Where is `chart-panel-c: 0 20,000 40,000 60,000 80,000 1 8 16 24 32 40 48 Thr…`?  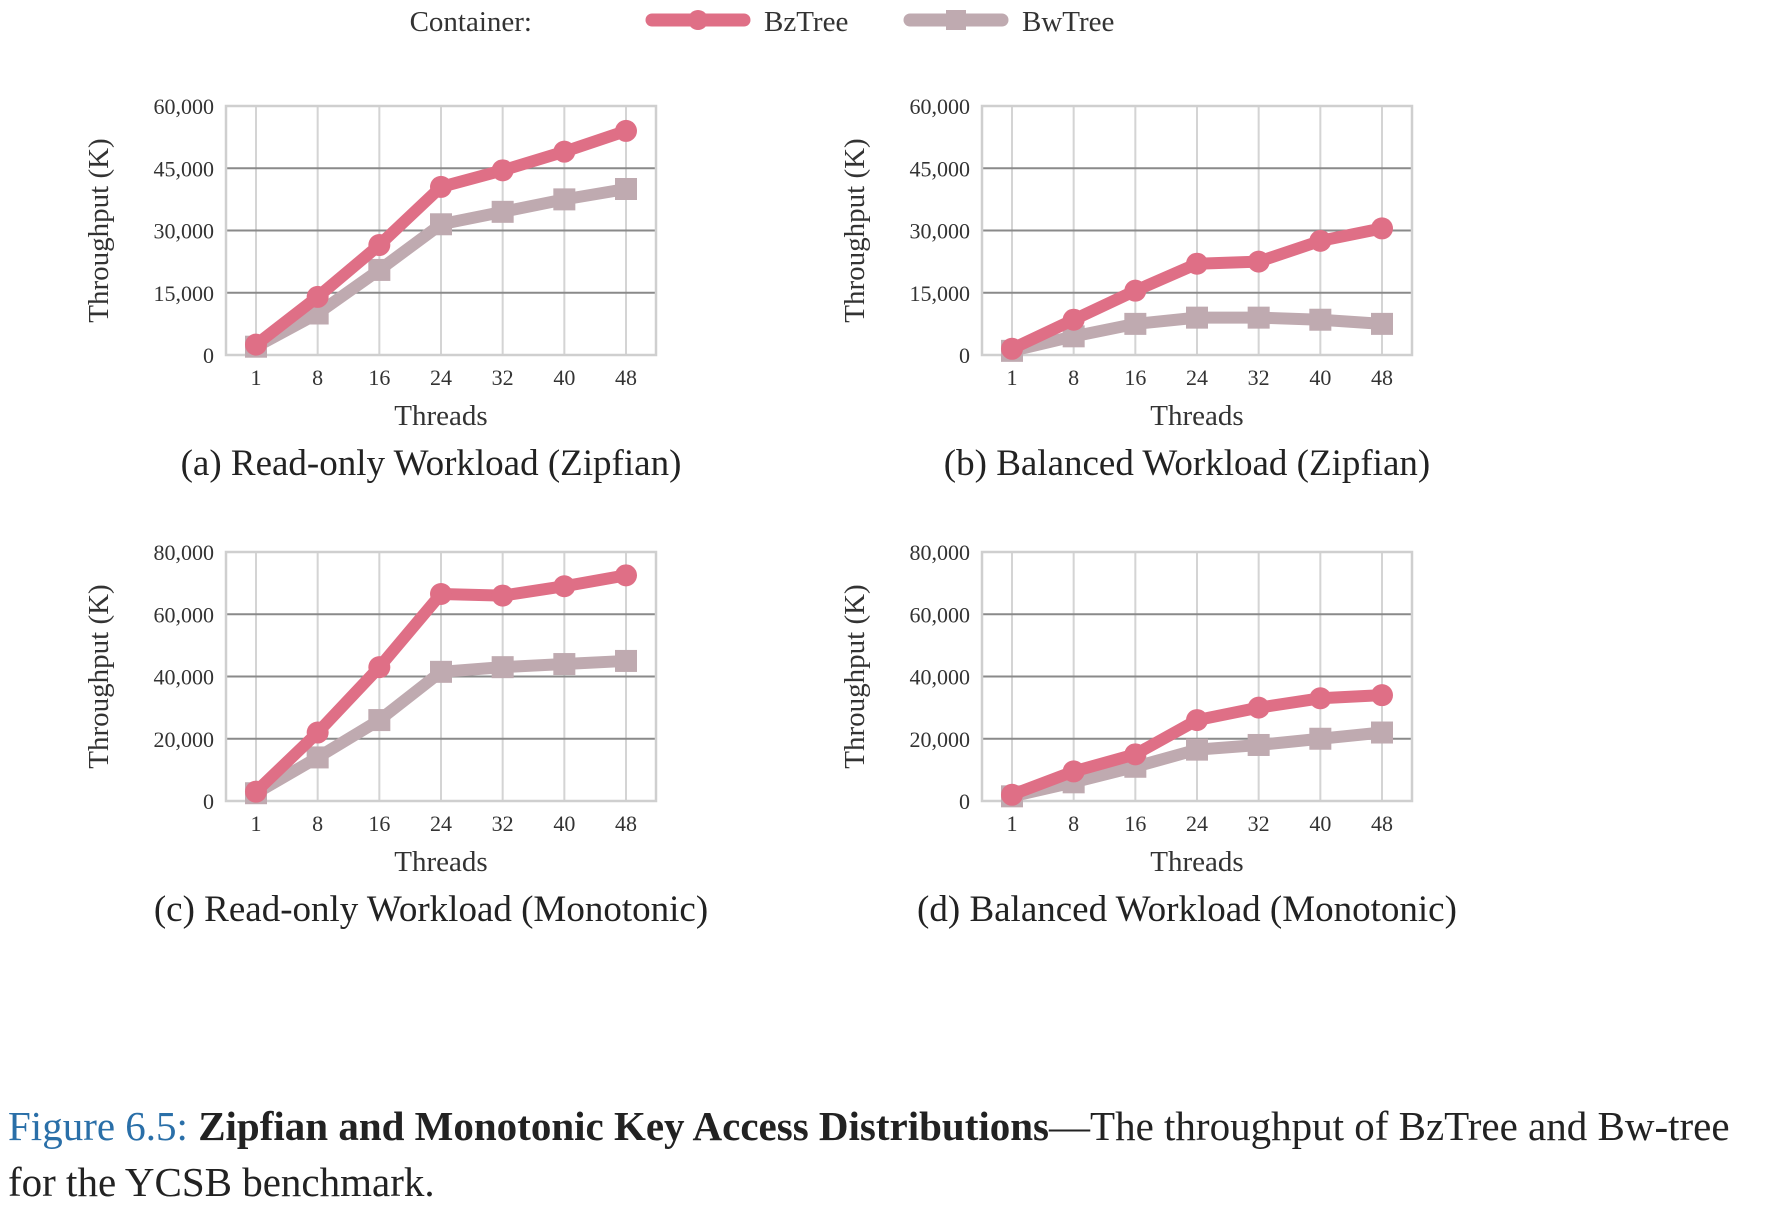
chart-panel-c: 0 20,000 40,000 60,000 80,000 1 8 16 24 32 40 48 Thr… is located at coordinates (395, 735).